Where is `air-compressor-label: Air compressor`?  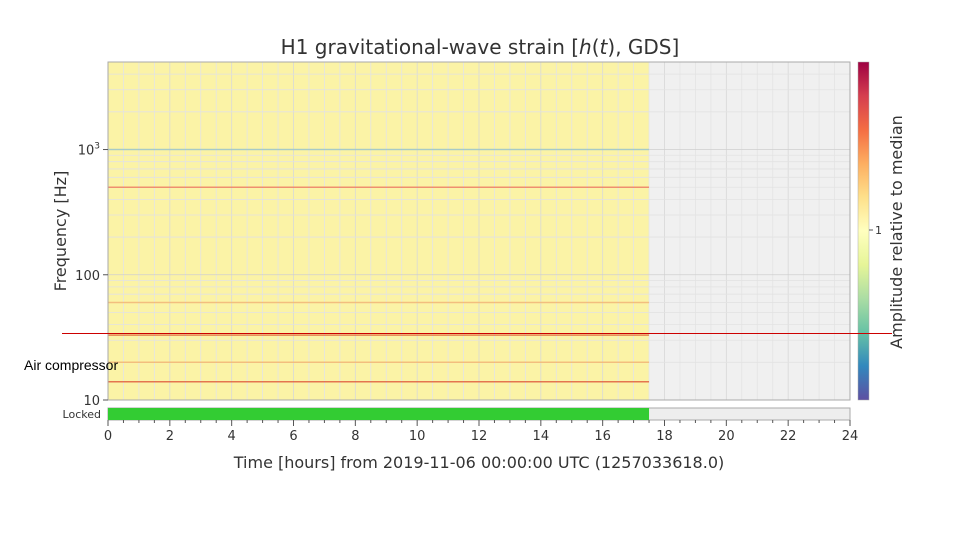
air-compressor-label: Air compressor is located at coordinates (71, 365).